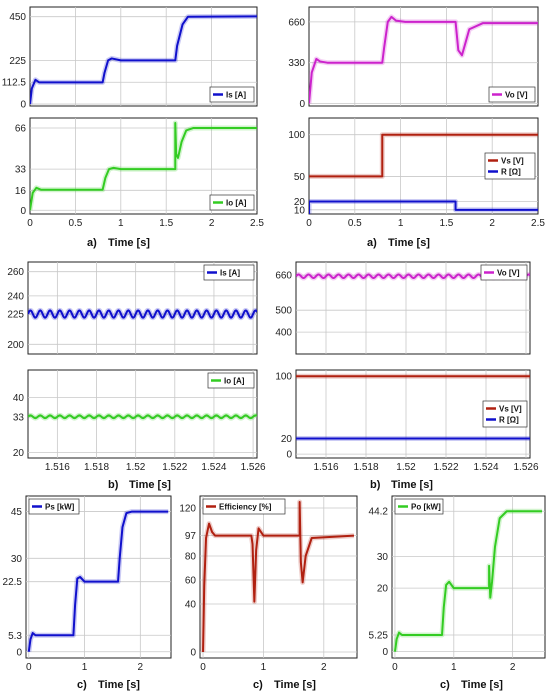  I want to click on y-tick-label: 330, so click(296, 63).